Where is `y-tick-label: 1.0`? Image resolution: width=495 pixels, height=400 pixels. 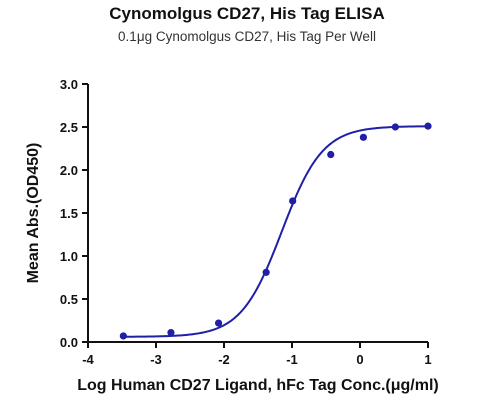
y-tick-label: 1.0 is located at coordinates (69, 256).